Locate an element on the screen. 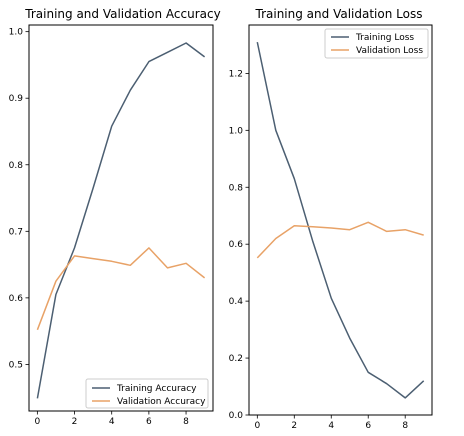 This screenshot has width=464, height=436. accuracy-y-tick-label: 0.6 is located at coordinates (16, 299).